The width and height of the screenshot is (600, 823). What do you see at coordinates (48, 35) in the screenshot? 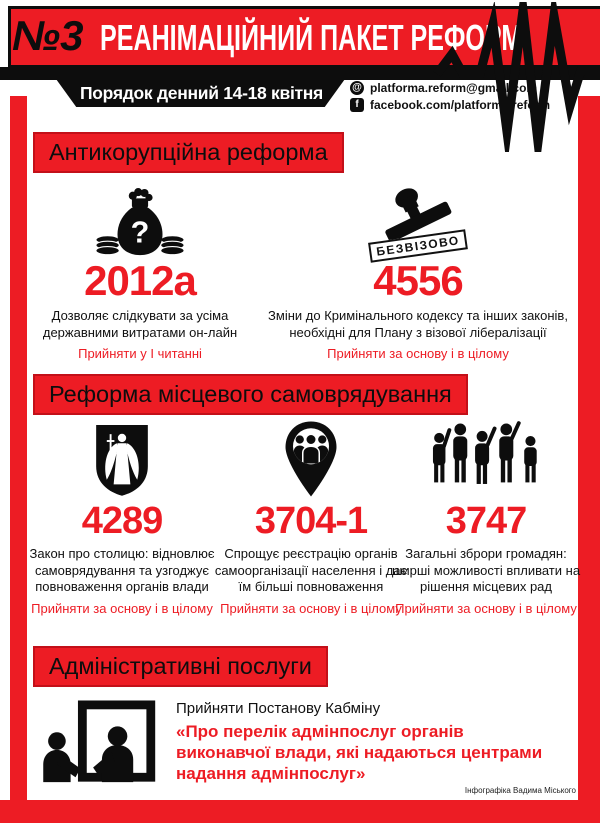
I see `issue-number: №3` at bounding box center [48, 35].